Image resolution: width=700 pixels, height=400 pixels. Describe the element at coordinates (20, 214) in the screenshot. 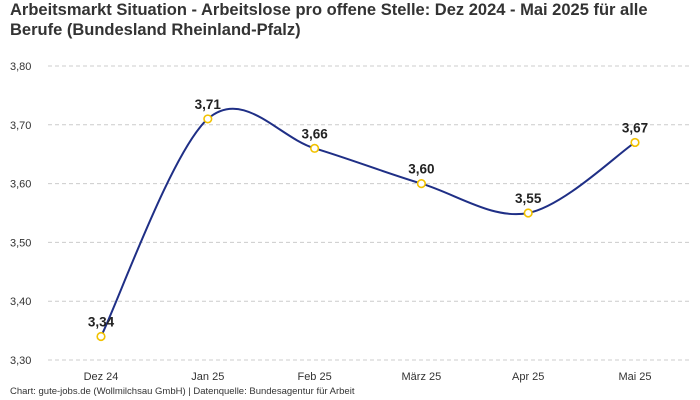

I see `y-axis: 3,30 3,40 3,50 3,60 3,70 3,80` at that location.